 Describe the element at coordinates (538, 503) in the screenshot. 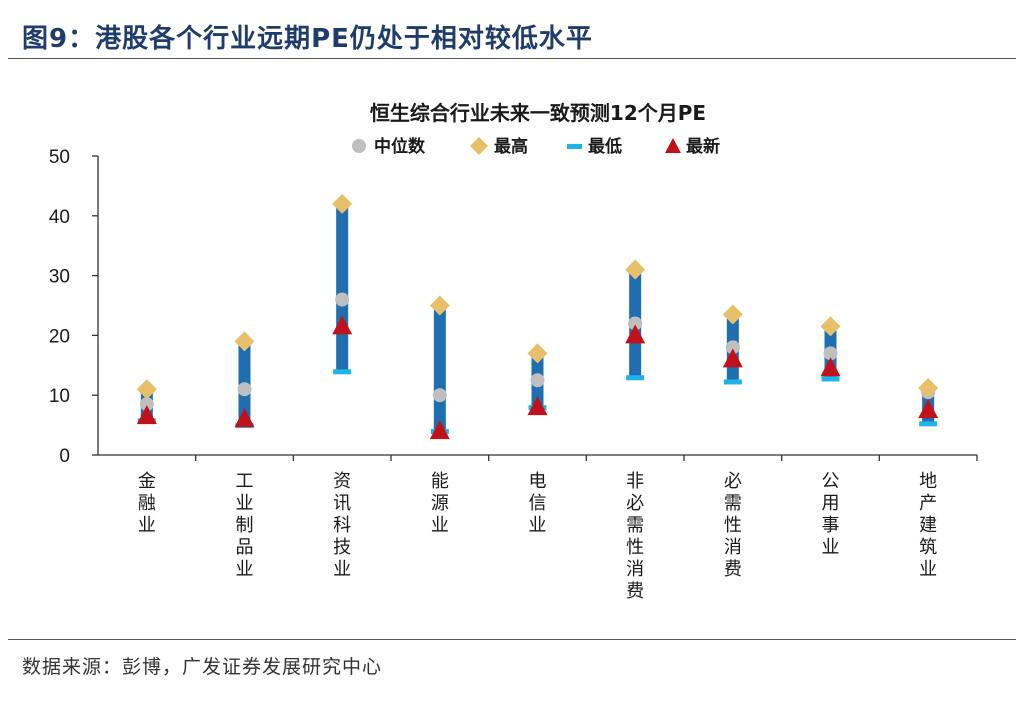

I see `category-label-4: 电信业` at that location.